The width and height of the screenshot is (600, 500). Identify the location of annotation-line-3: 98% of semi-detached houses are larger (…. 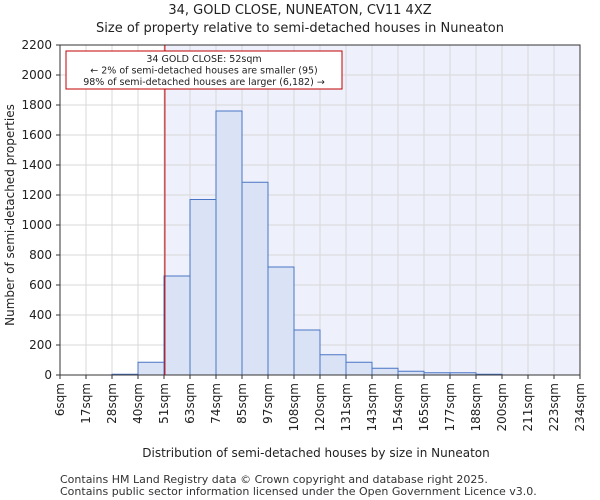
(204, 82).